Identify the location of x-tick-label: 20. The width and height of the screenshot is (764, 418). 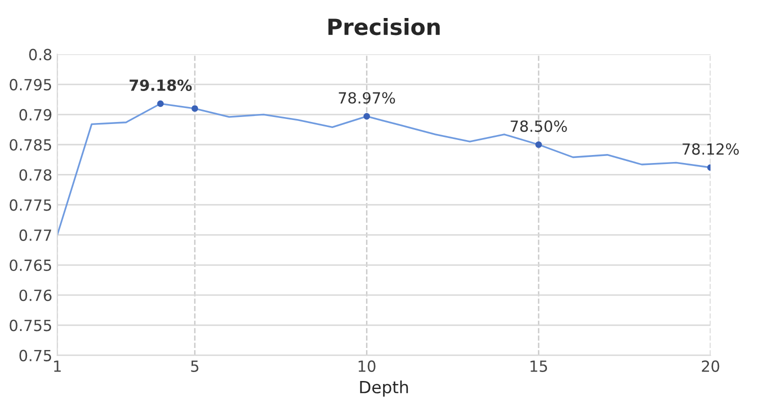
(711, 366).